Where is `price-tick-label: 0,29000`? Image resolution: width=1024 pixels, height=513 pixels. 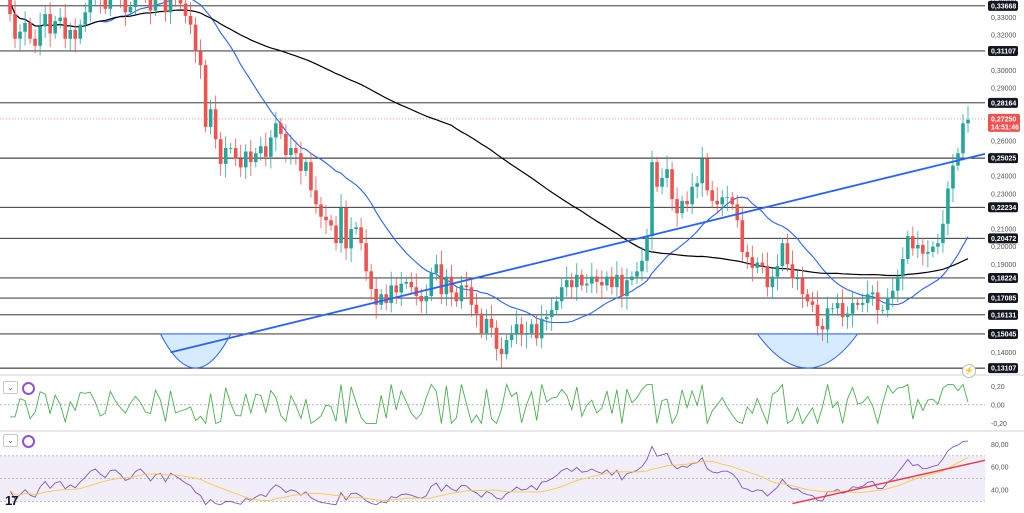 price-tick-label: 0,29000 is located at coordinates (1003, 89).